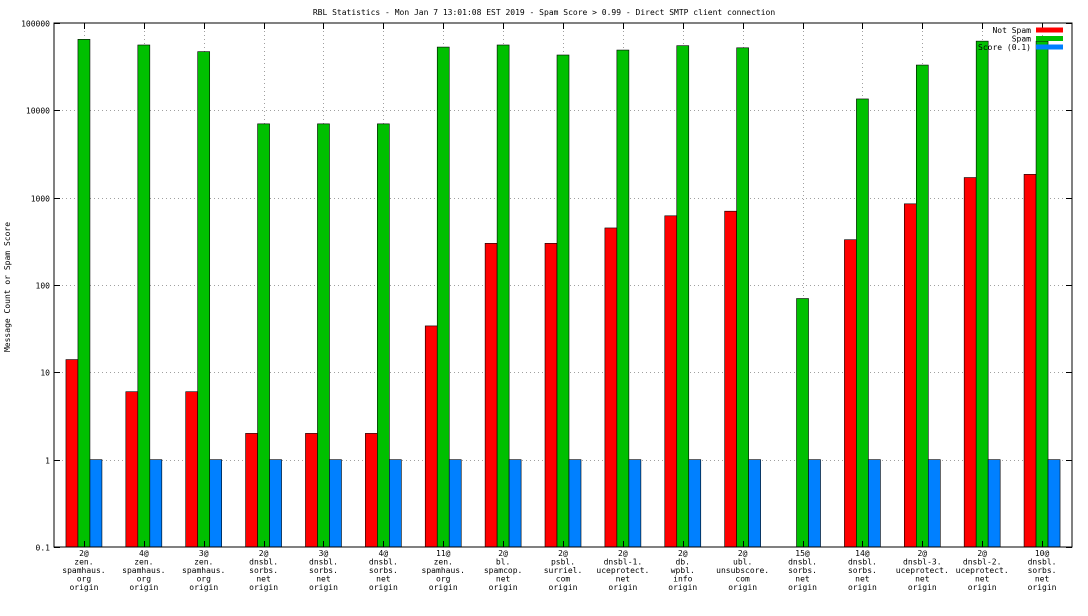  Describe the element at coordinates (35, 24) in the screenshot. I see `y-tick-label: 100000` at that location.